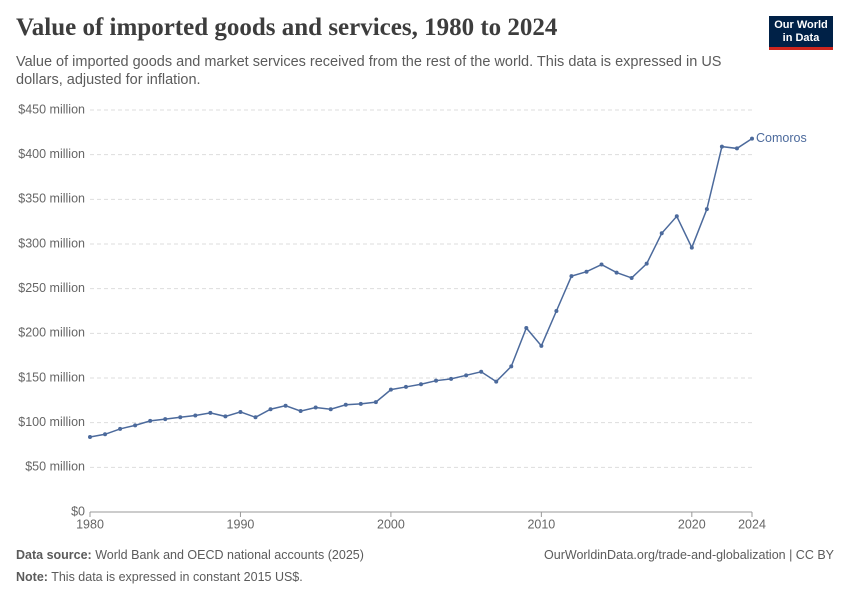 The width and height of the screenshot is (850, 600). What do you see at coordinates (90, 524) in the screenshot?
I see `x-tick-label: 1980` at bounding box center [90, 524].